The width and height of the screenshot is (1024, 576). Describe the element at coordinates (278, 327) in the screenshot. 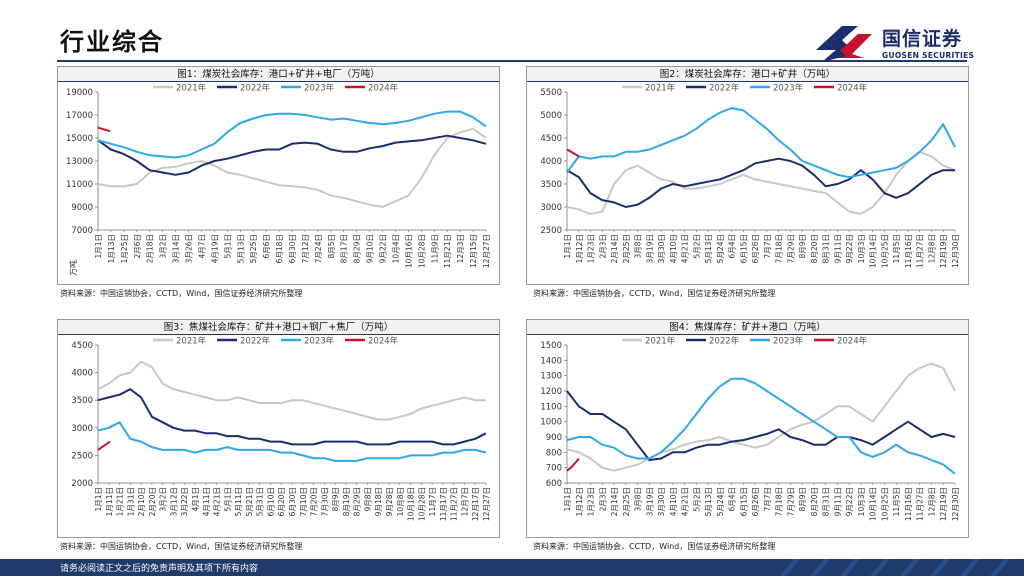

I see `chart-title: 图3：焦煤社会库存：矿井+港口+钢厂+焦厂（万吨）` at that location.